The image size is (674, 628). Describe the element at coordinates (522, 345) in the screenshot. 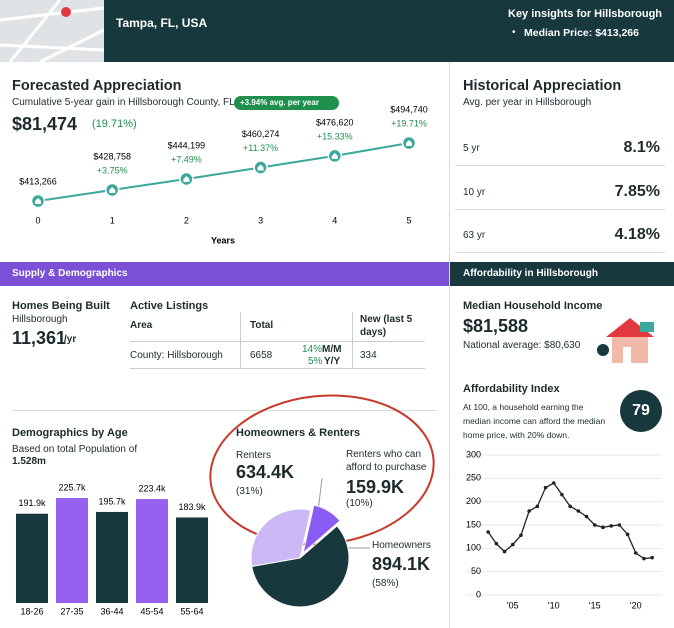

I see `national: National average: $80,630` at that location.